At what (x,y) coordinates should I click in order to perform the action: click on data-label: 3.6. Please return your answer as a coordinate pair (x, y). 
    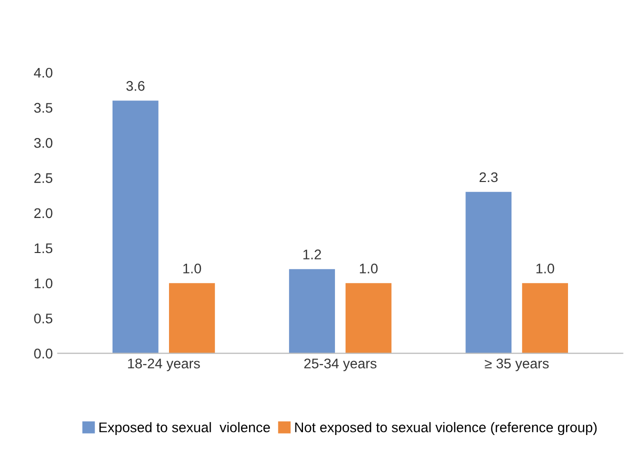
    Looking at the image, I should click on (135, 86).